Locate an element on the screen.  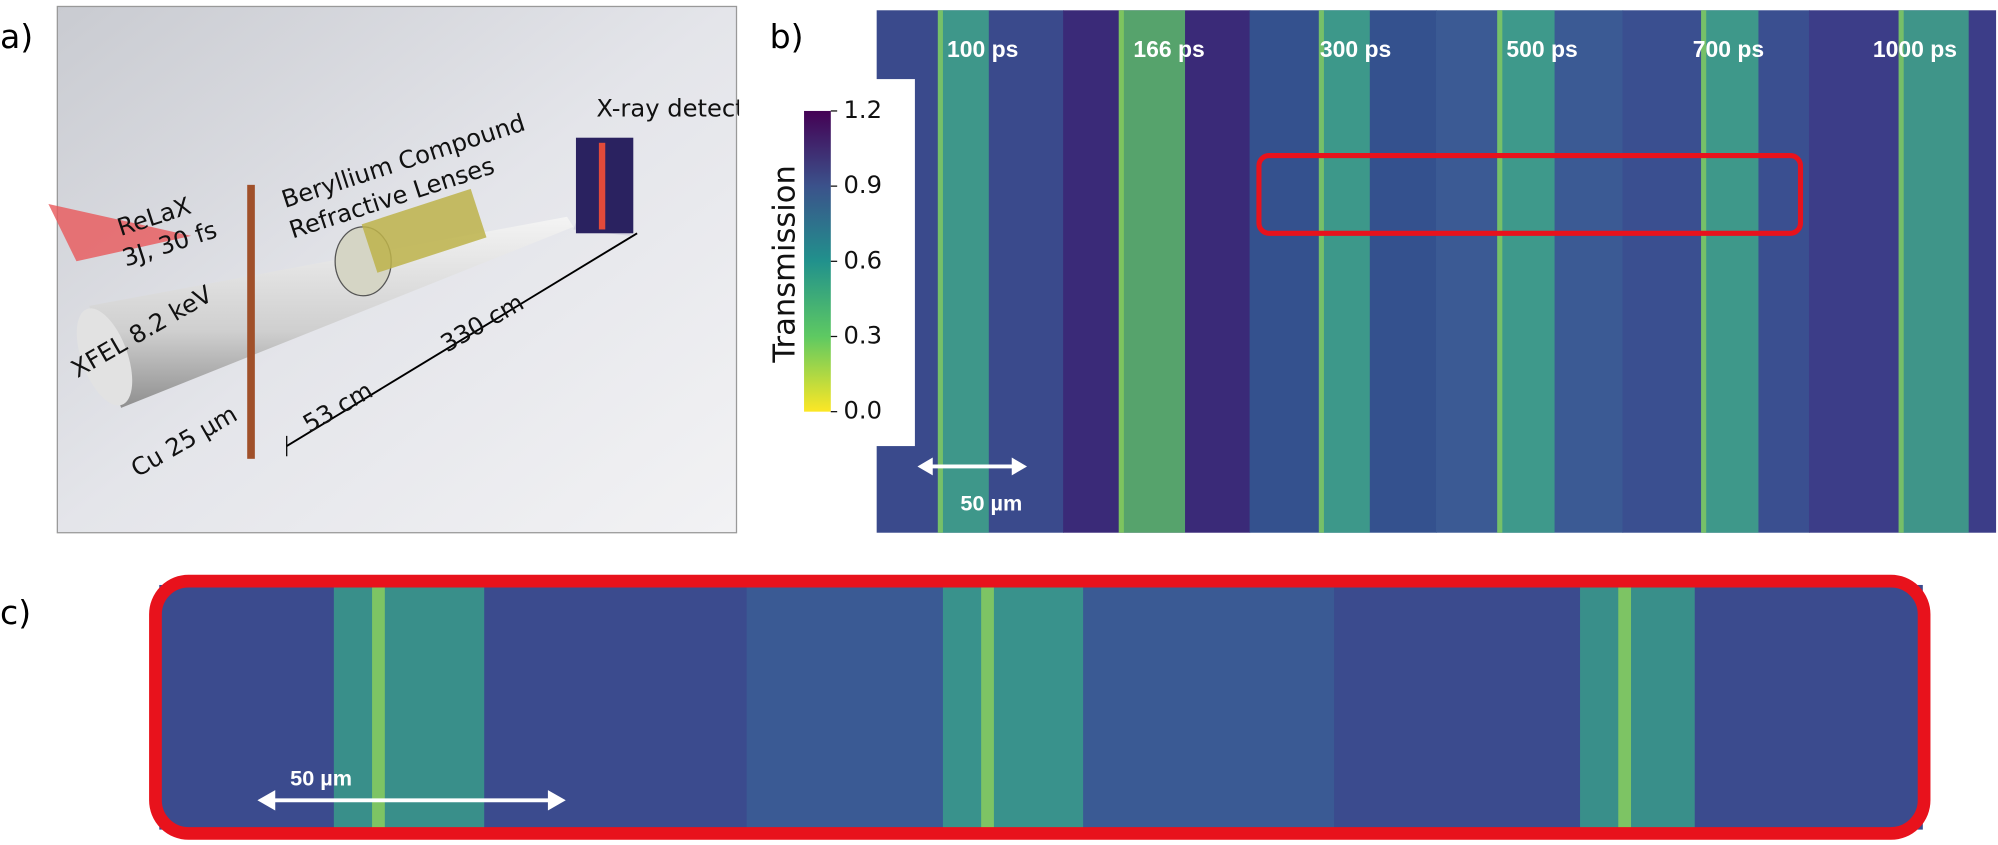
xfel-beam is located at coordinates (331, 312).